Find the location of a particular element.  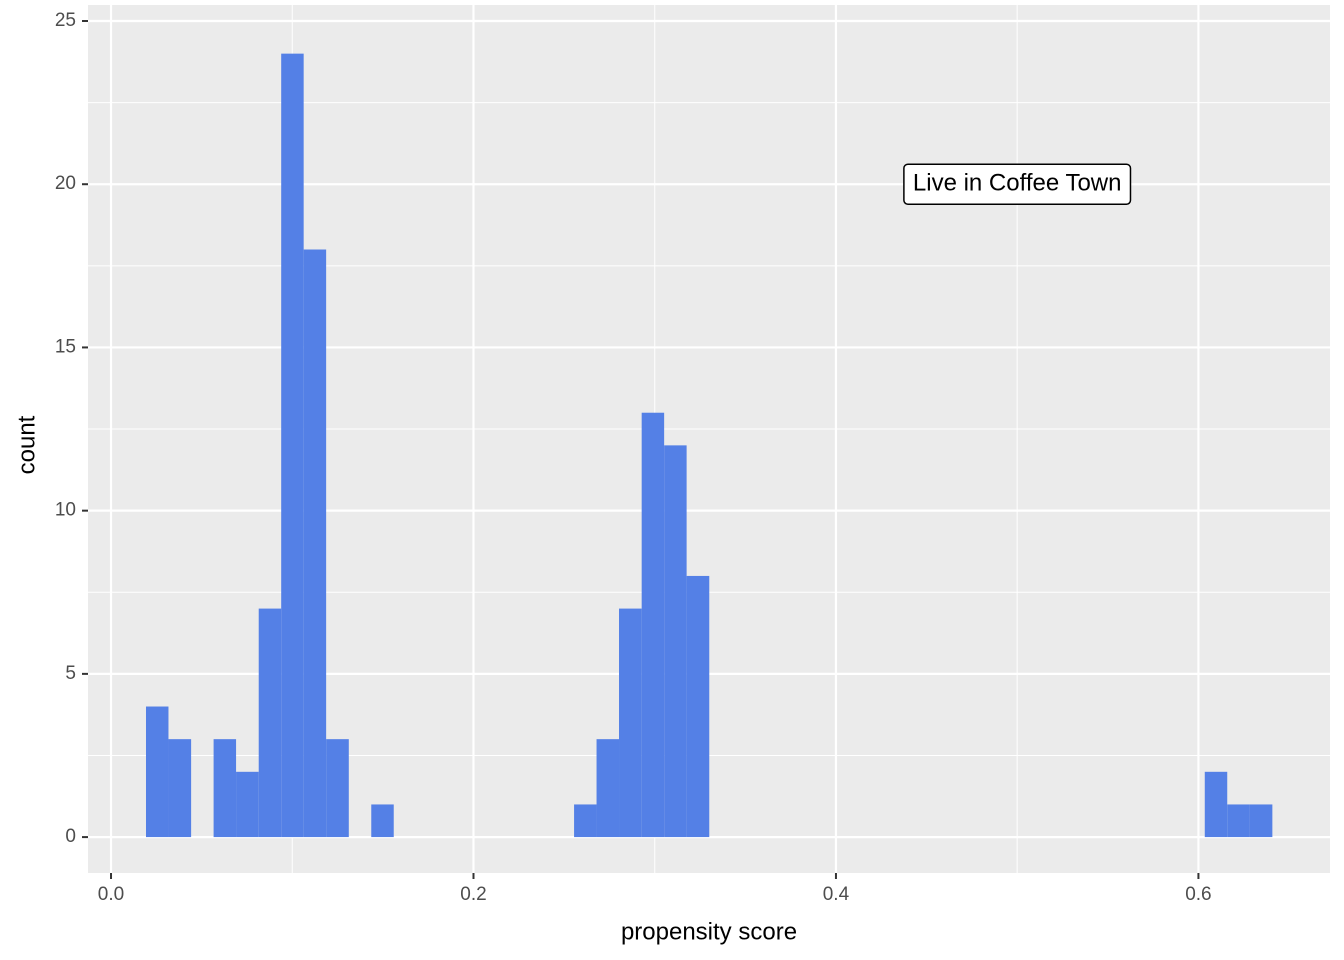

x-tick-label: 0.4 is located at coordinates (836, 894).